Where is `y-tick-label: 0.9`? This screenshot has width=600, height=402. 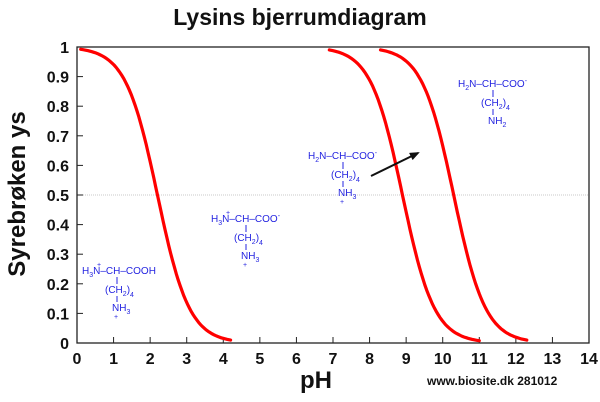 y-tick-label: 0.9 is located at coordinates (58, 78).